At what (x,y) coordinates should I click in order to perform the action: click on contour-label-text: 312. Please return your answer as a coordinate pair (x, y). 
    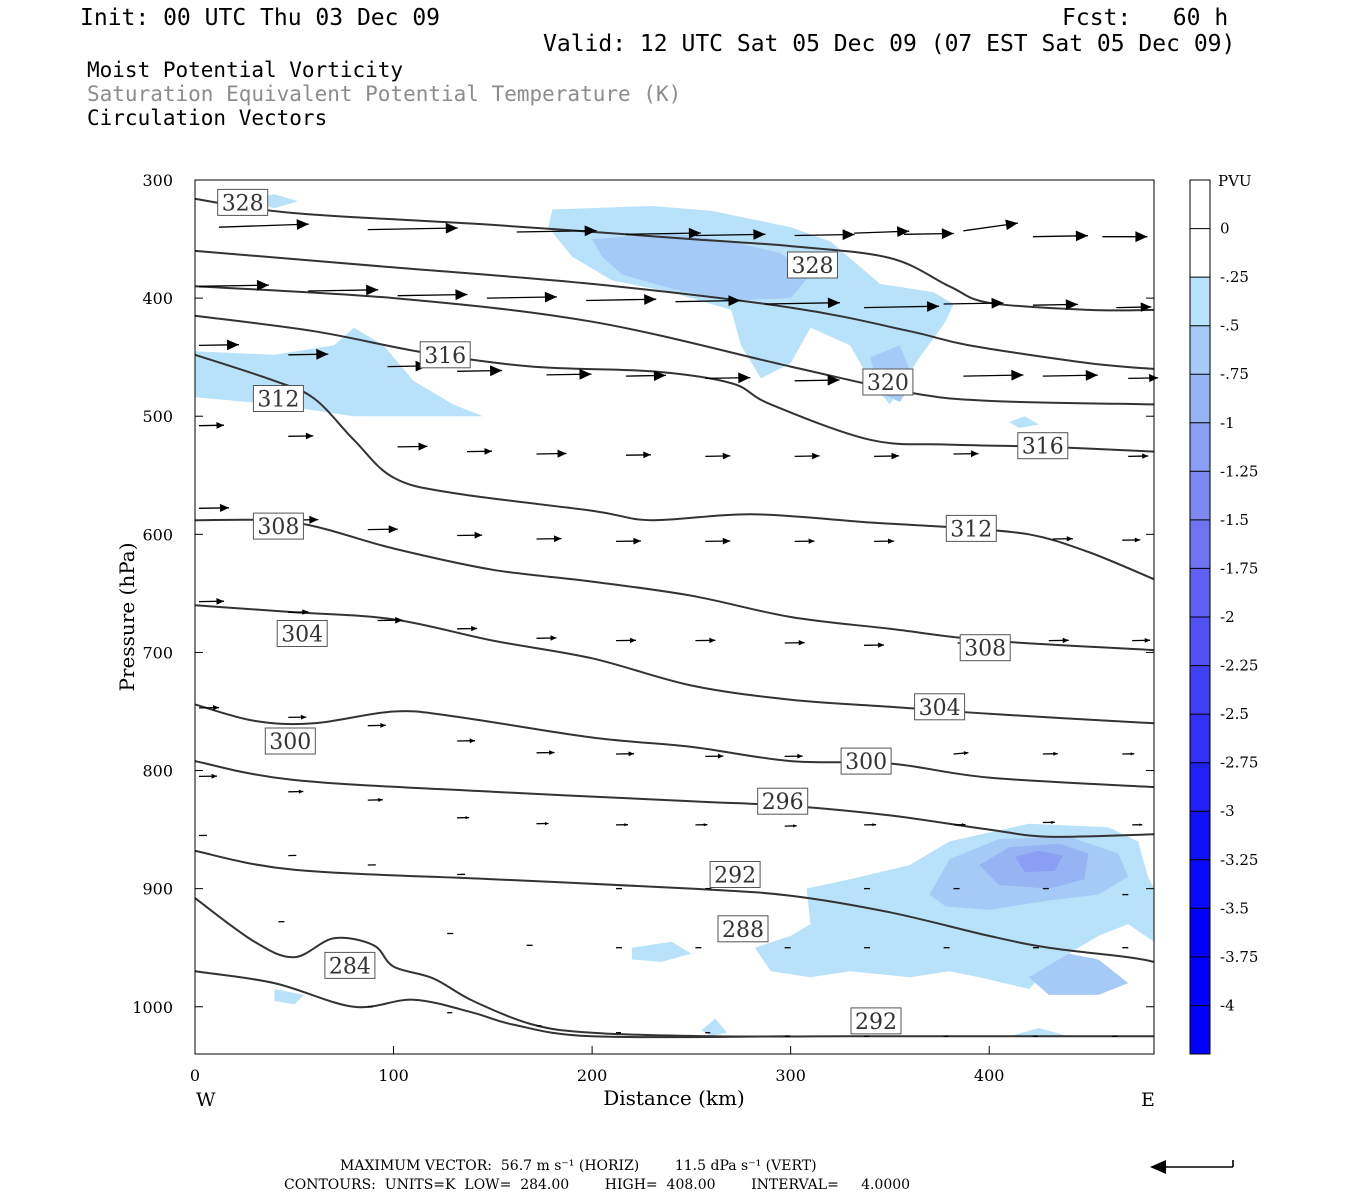
    Looking at the image, I should click on (278, 400).